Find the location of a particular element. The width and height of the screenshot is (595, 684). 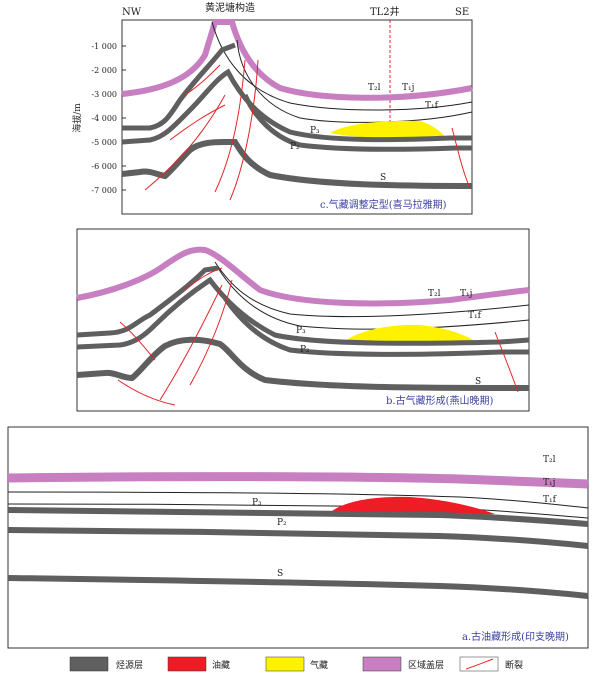

legend-label: 气藏 is located at coordinates (319, 665).